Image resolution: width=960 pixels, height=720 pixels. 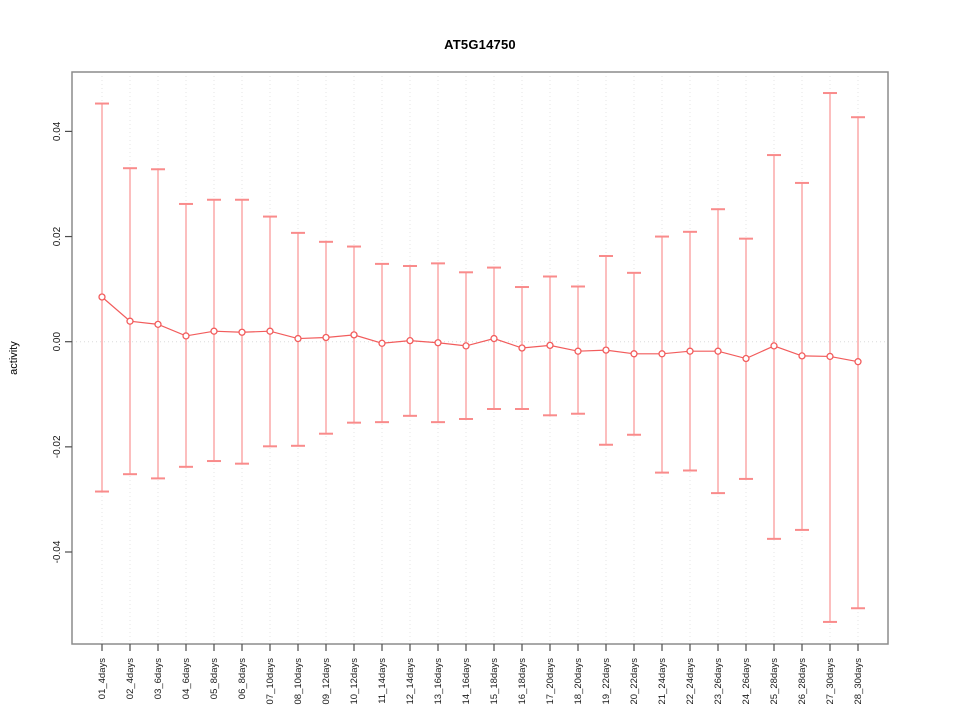 I want to click on x-tick-label: 23_26days, so click(x=718, y=681).